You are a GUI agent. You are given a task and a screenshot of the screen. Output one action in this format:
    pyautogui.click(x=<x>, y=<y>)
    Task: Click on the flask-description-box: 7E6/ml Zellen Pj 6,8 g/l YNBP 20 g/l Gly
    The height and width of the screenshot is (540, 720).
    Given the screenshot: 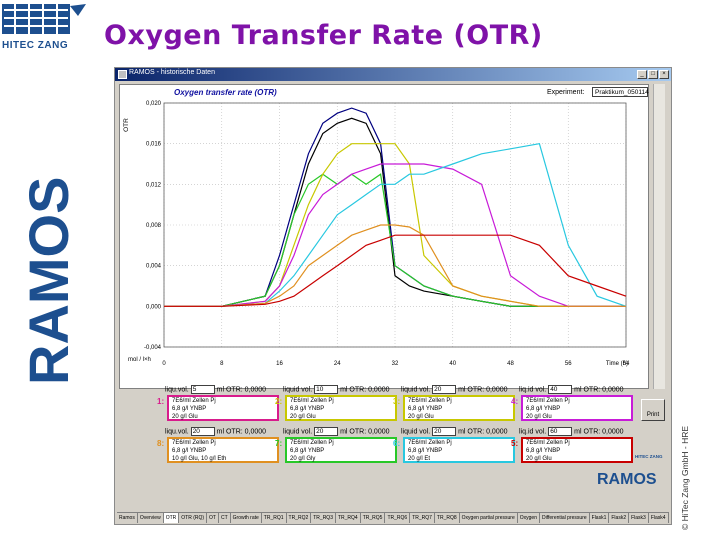 What is the action you would take?
    pyautogui.click(x=341, y=450)
    